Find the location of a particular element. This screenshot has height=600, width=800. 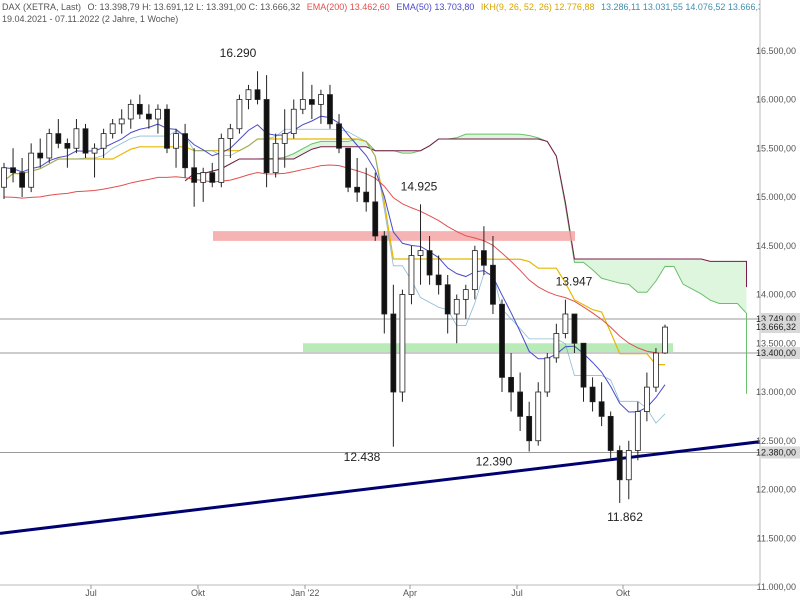

annotation-label: 11.862 is located at coordinates (625, 517).